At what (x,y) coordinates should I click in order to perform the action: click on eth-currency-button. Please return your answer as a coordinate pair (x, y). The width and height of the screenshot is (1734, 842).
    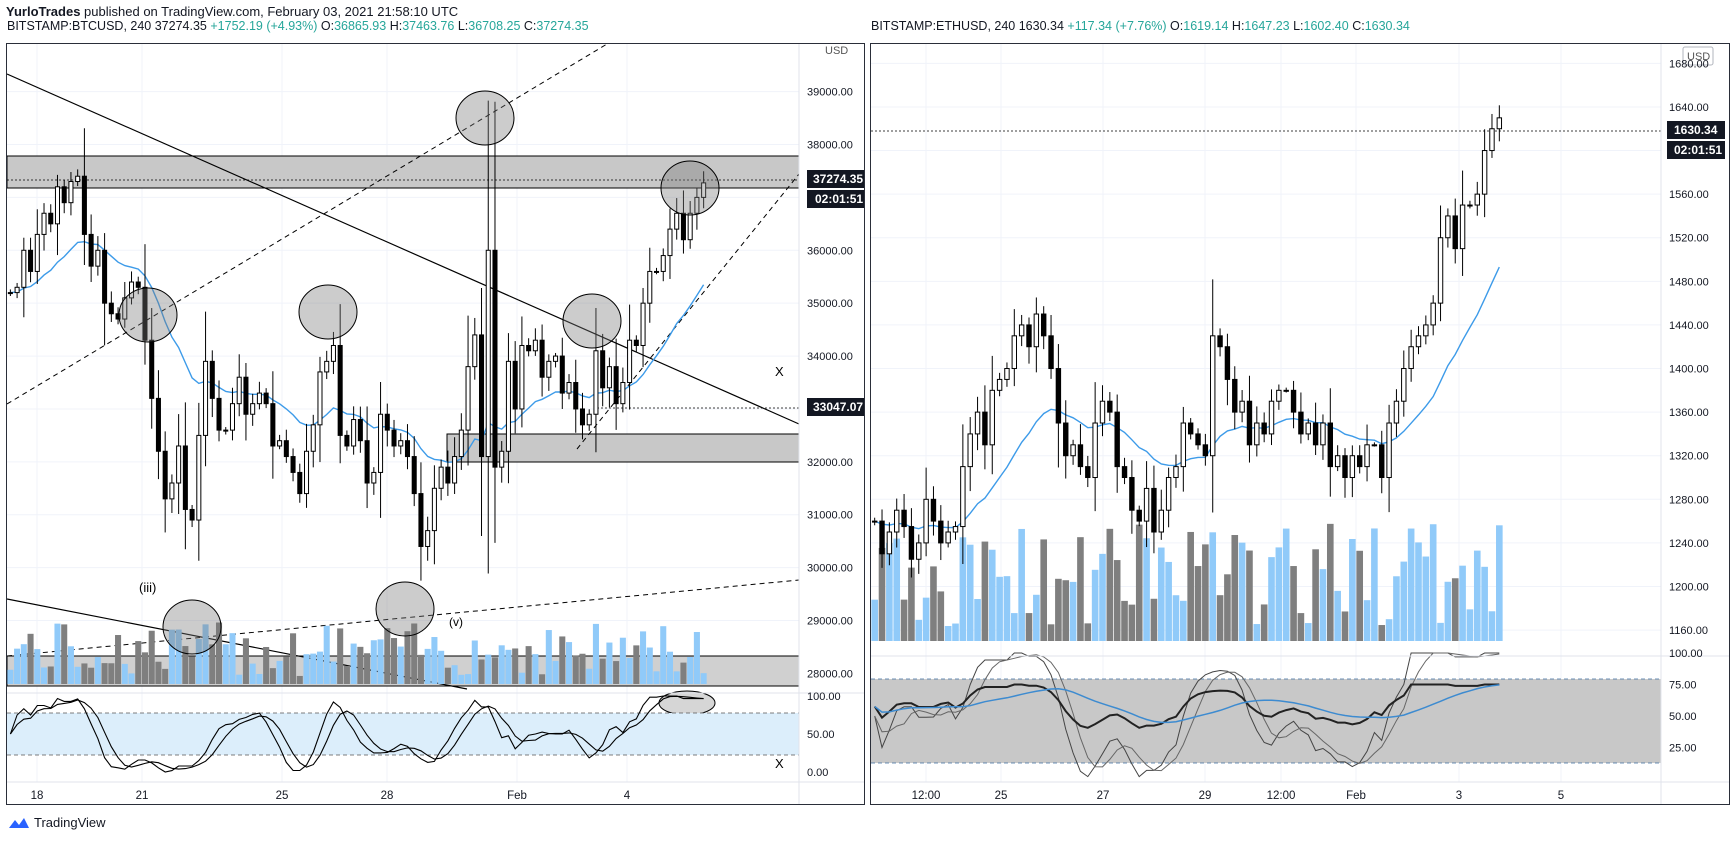
    Looking at the image, I should click on (1698, 56).